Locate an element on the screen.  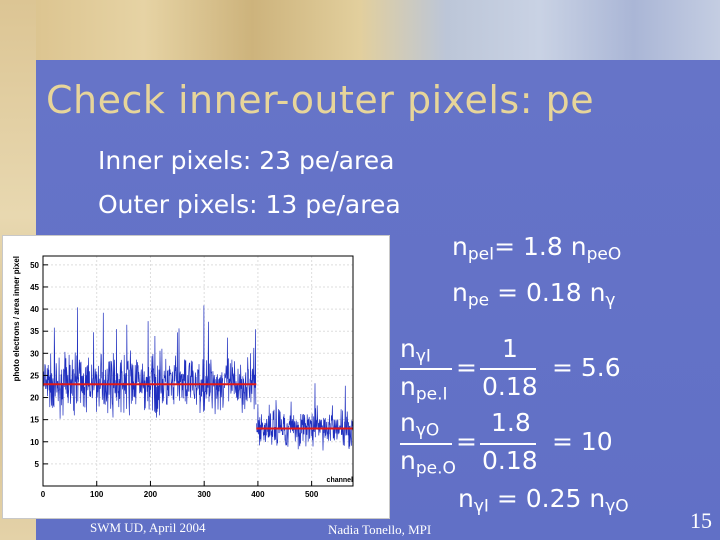
final-sub-a: γI is located at coordinates (481, 506).